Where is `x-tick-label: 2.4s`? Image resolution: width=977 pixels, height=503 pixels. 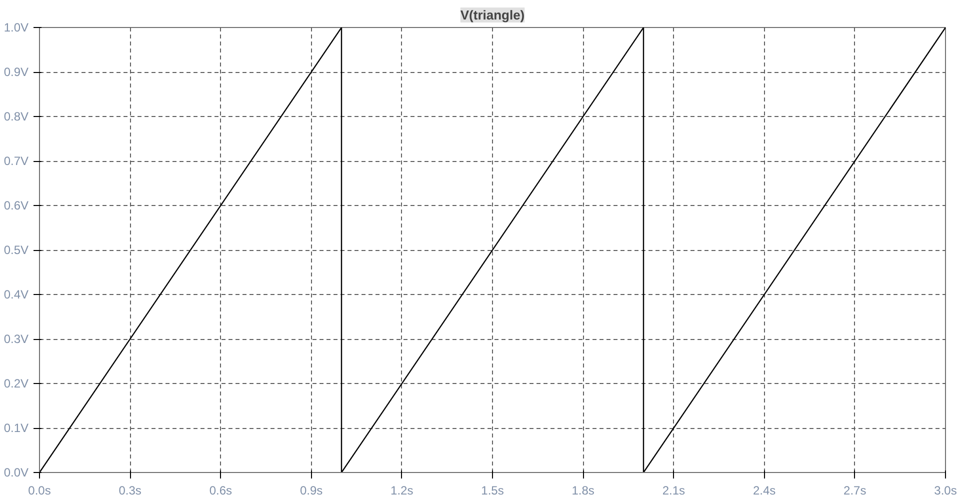
x-tick-label: 2.4s is located at coordinates (764, 491).